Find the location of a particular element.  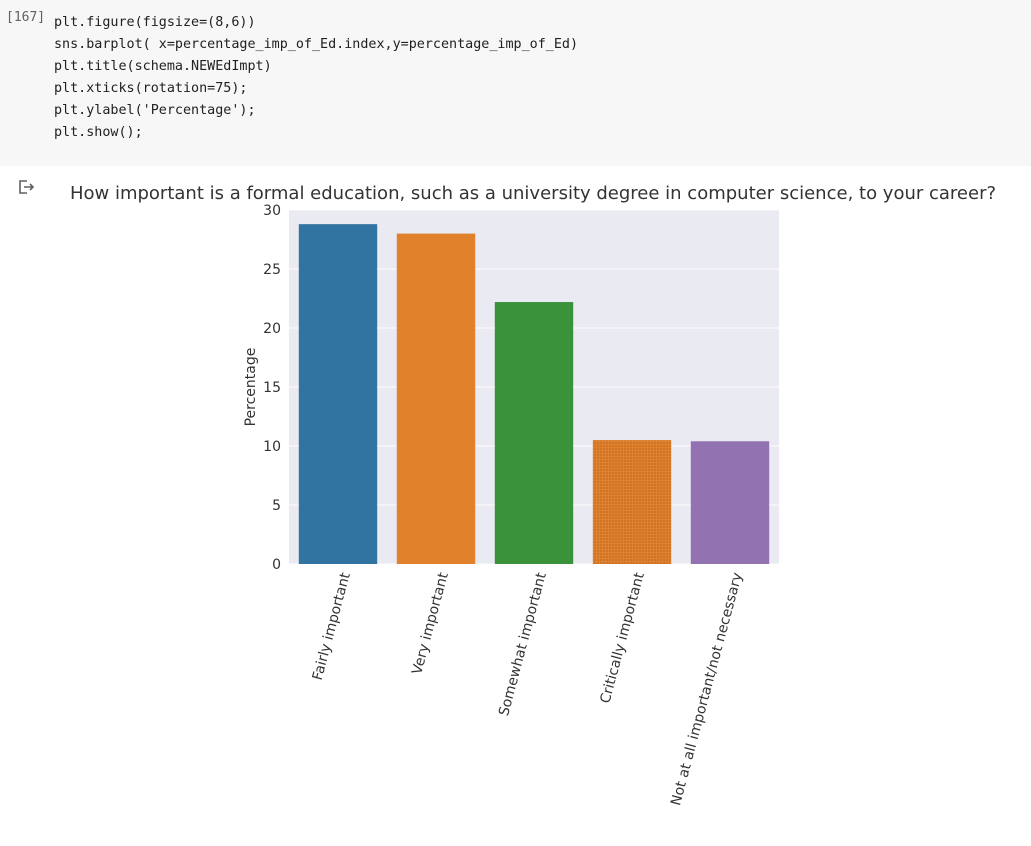

x-tick-label: Fairly important is located at coordinates (332, 626).